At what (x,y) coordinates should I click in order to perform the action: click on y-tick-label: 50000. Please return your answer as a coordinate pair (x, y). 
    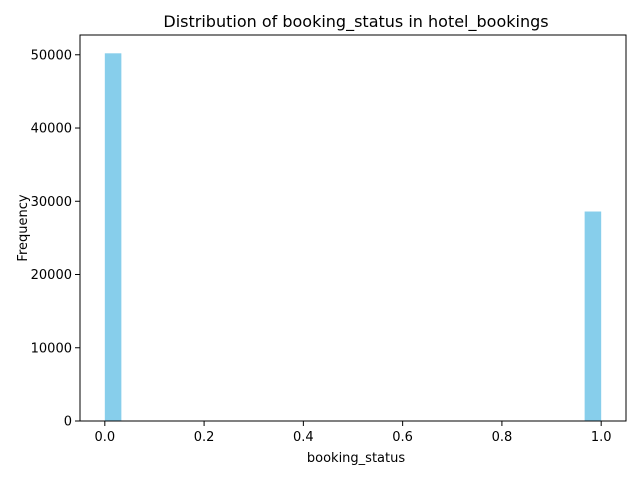
    Looking at the image, I should click on (51, 55).